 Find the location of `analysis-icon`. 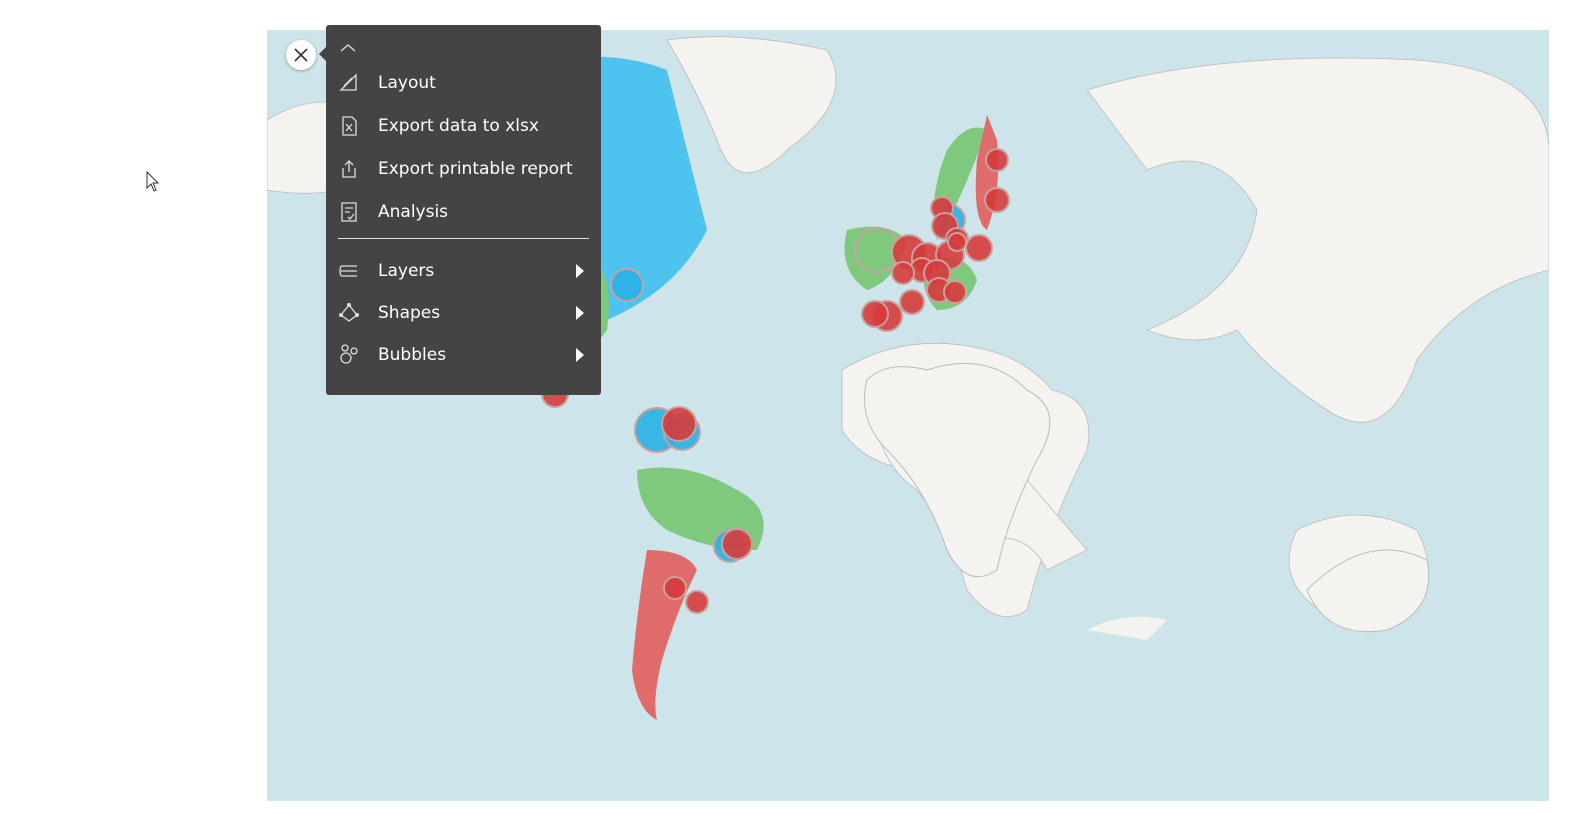

analysis-icon is located at coordinates (349, 212).